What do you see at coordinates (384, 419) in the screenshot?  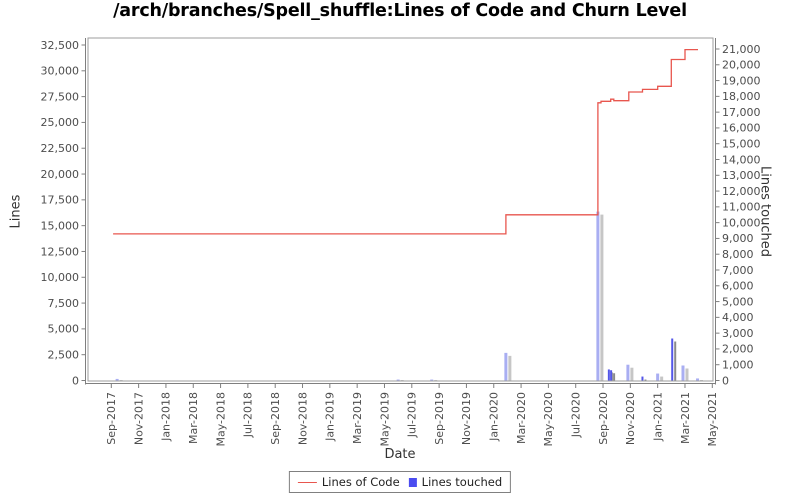 I see `x-tick-label: May-2019` at bounding box center [384, 419].